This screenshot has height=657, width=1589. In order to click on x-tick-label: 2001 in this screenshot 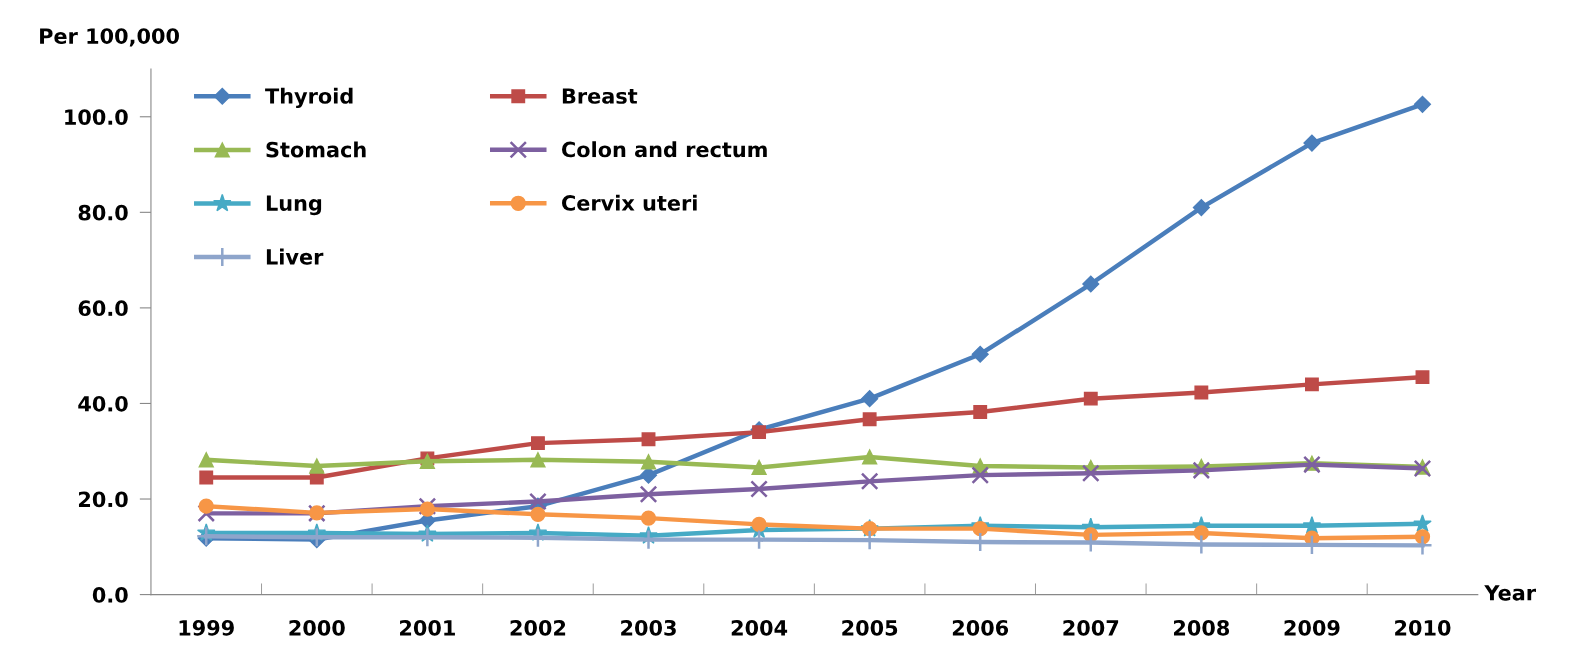, I will do `click(427, 627)`.